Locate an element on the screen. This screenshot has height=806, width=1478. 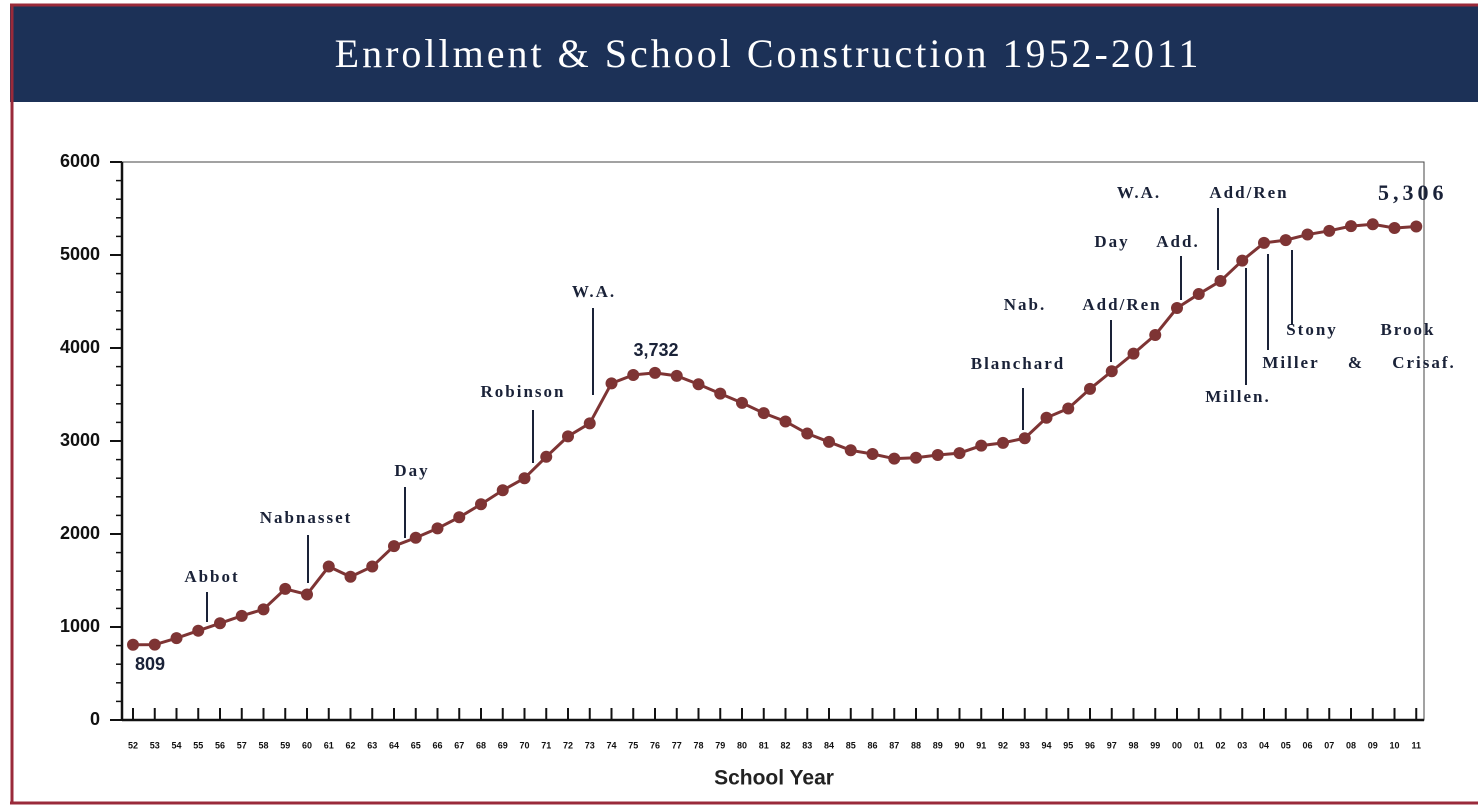
annotation: Crisaf. is located at coordinates (1424, 362).